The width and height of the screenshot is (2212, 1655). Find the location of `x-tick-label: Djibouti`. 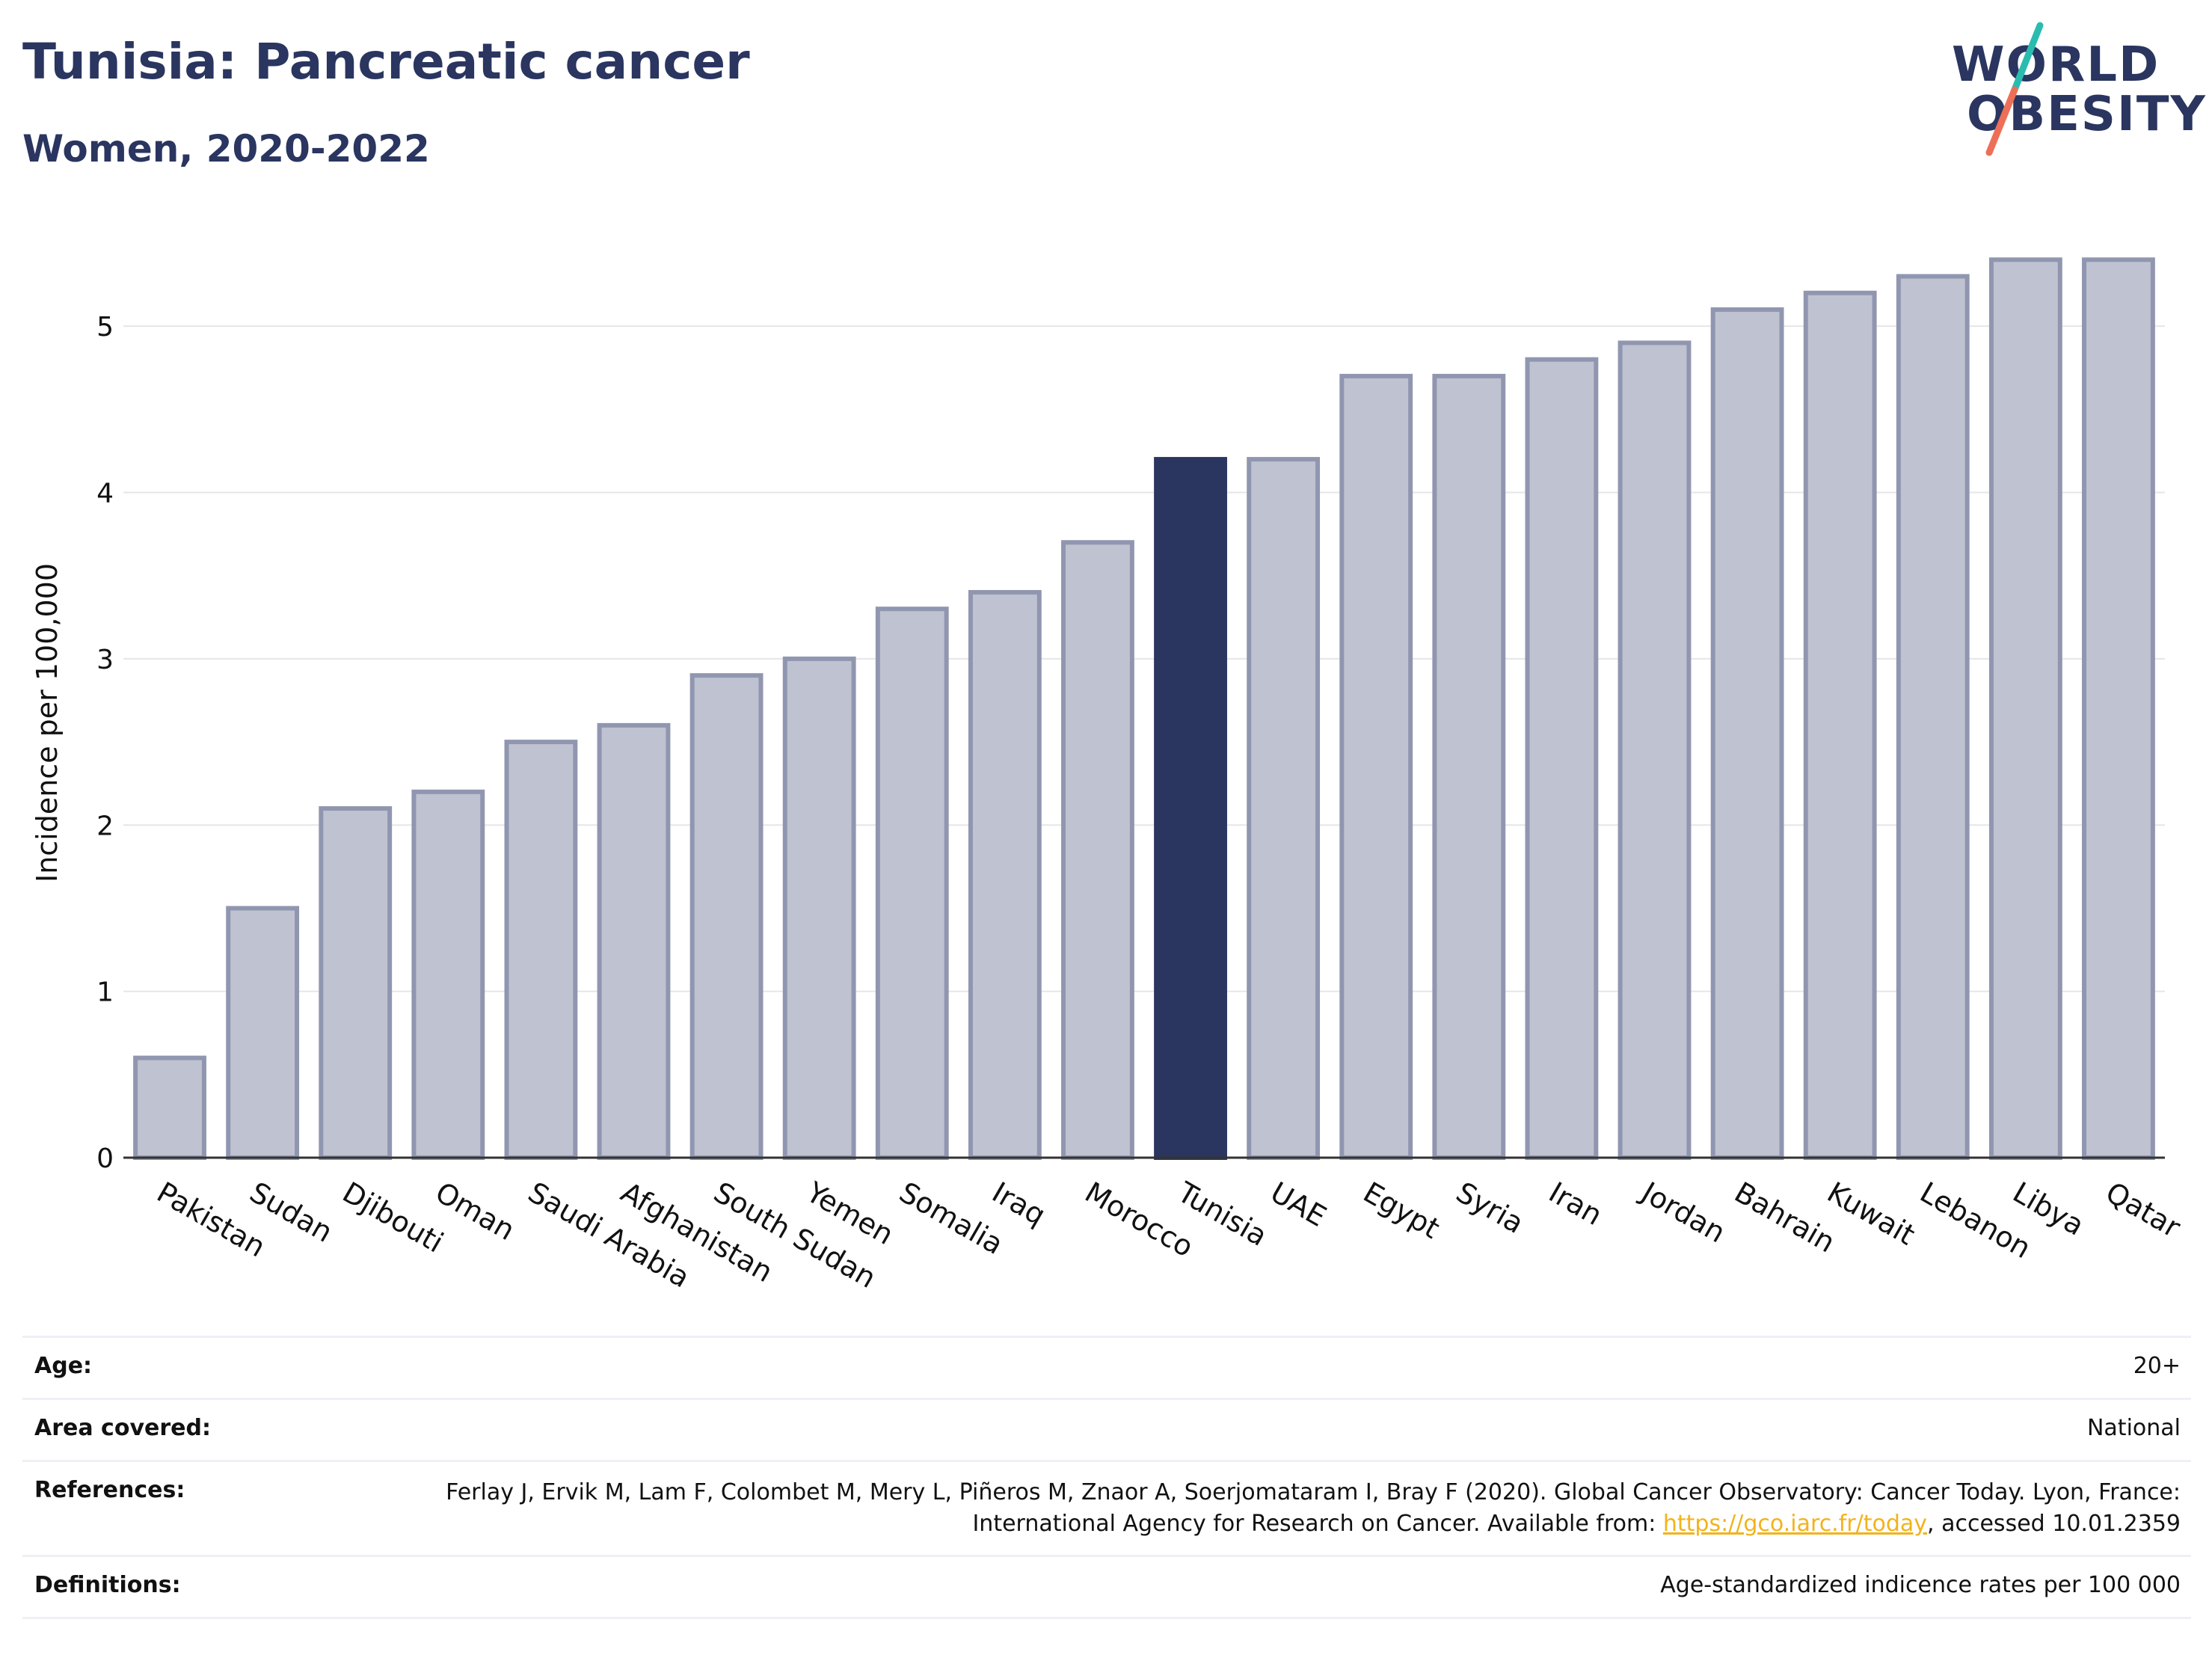

x-tick-label: Djibouti is located at coordinates (393, 1217).